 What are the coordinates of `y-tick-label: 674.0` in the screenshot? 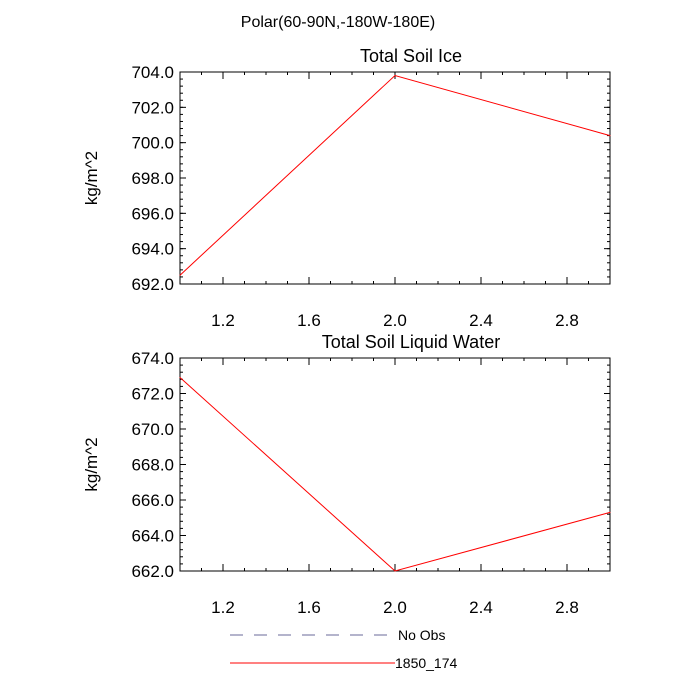 It's located at (152, 358).